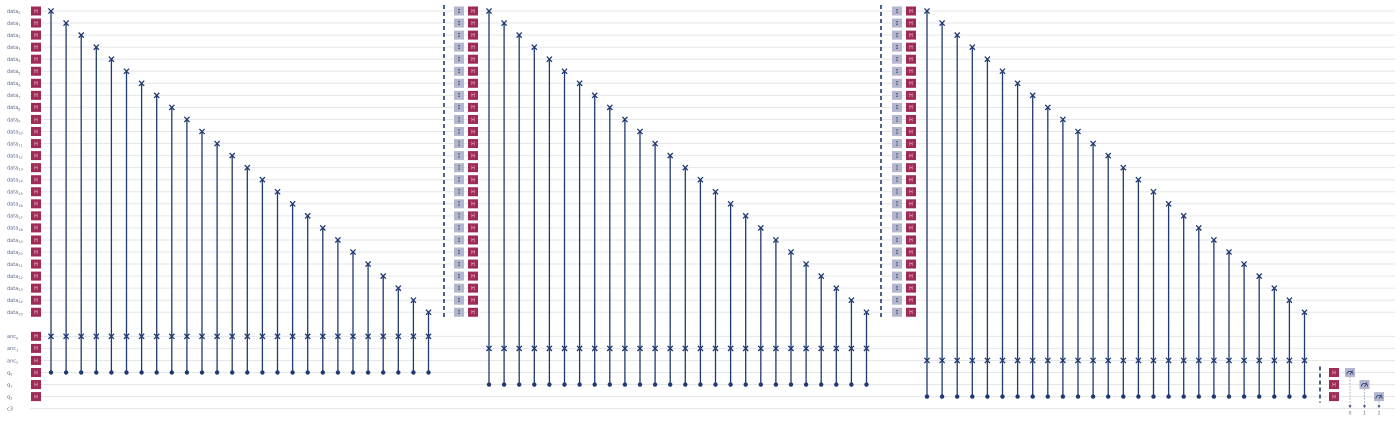 This screenshot has height=425, width=1400. I want to click on meter-icon, so click(1364, 385).